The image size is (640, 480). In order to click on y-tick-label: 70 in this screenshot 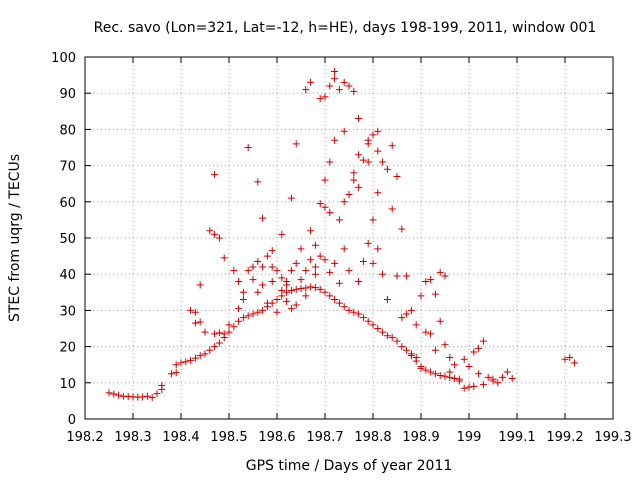, I will do `click(67, 167)`.